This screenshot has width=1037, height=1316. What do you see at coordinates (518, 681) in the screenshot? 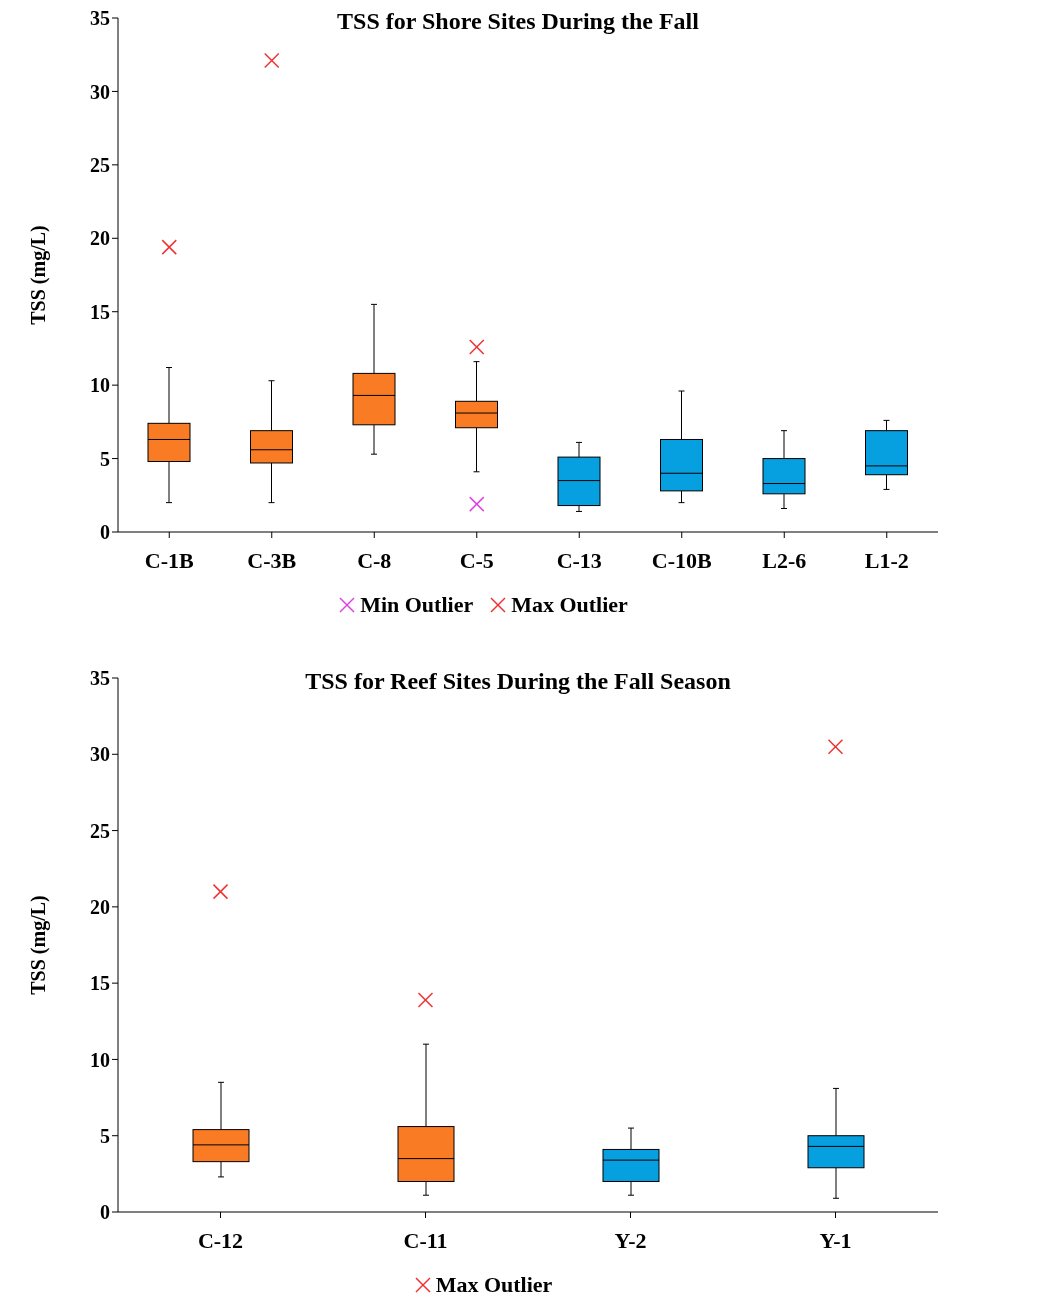
I see `chart-title: TSS for Reef Sites During the Fall Season` at bounding box center [518, 681].